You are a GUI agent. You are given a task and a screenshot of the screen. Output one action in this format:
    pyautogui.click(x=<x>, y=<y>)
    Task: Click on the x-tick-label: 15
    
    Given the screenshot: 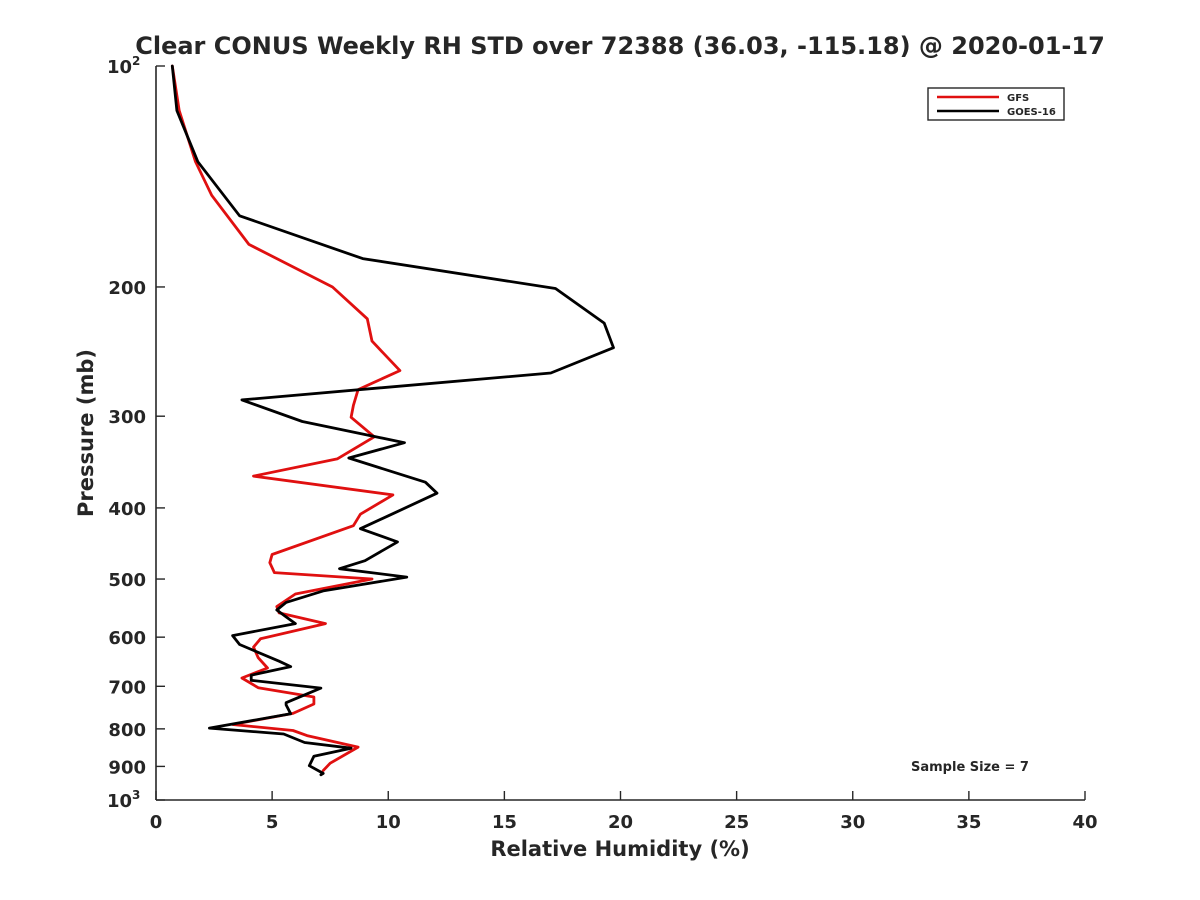 What is the action you would take?
    pyautogui.click(x=504, y=822)
    